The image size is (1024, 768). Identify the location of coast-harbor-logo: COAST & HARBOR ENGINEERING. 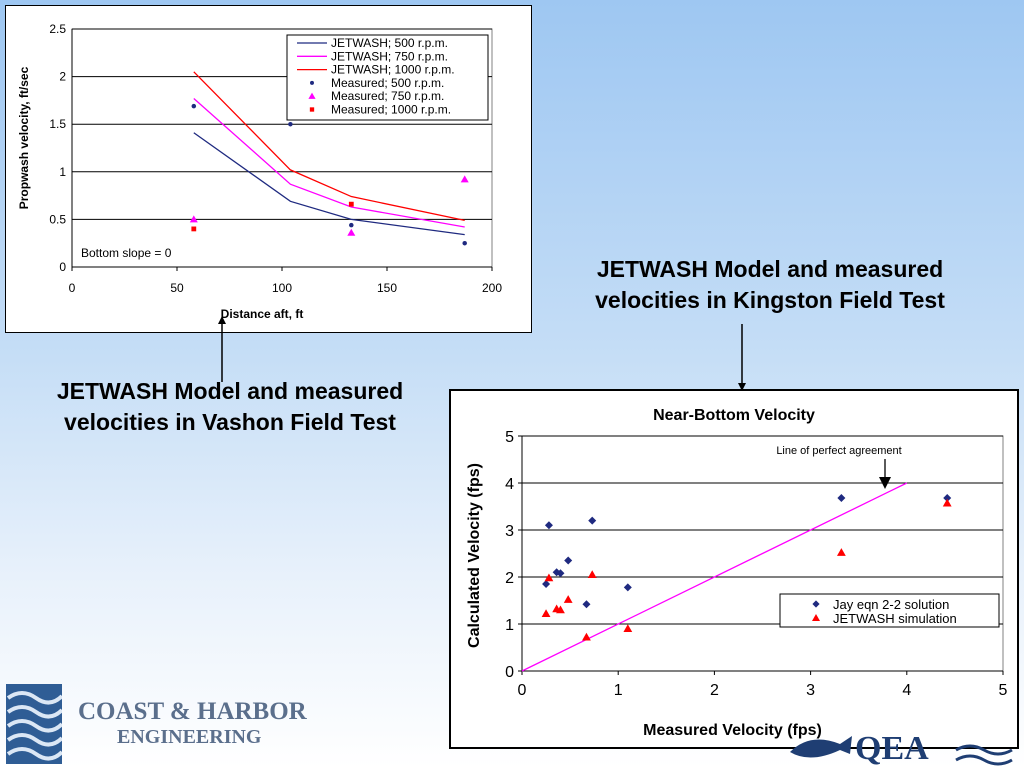
(166, 724).